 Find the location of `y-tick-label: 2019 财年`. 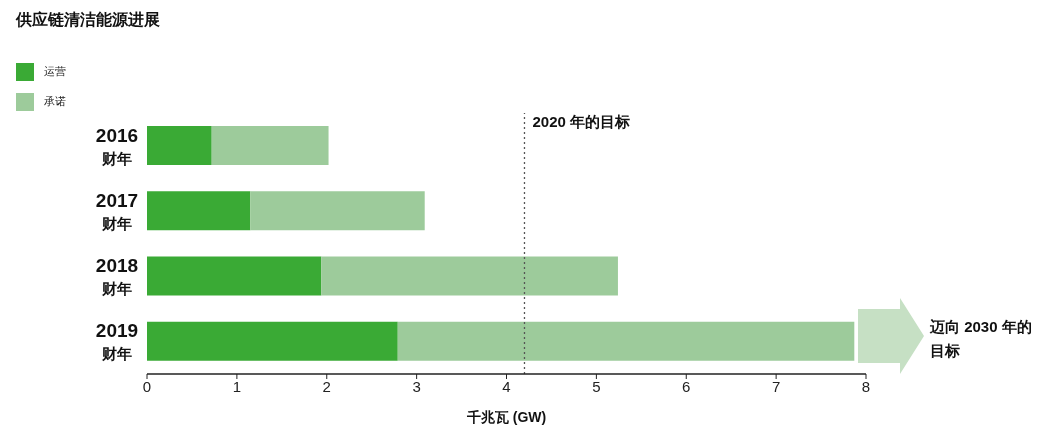

y-tick-label: 2019 财年 is located at coordinates (117, 341).